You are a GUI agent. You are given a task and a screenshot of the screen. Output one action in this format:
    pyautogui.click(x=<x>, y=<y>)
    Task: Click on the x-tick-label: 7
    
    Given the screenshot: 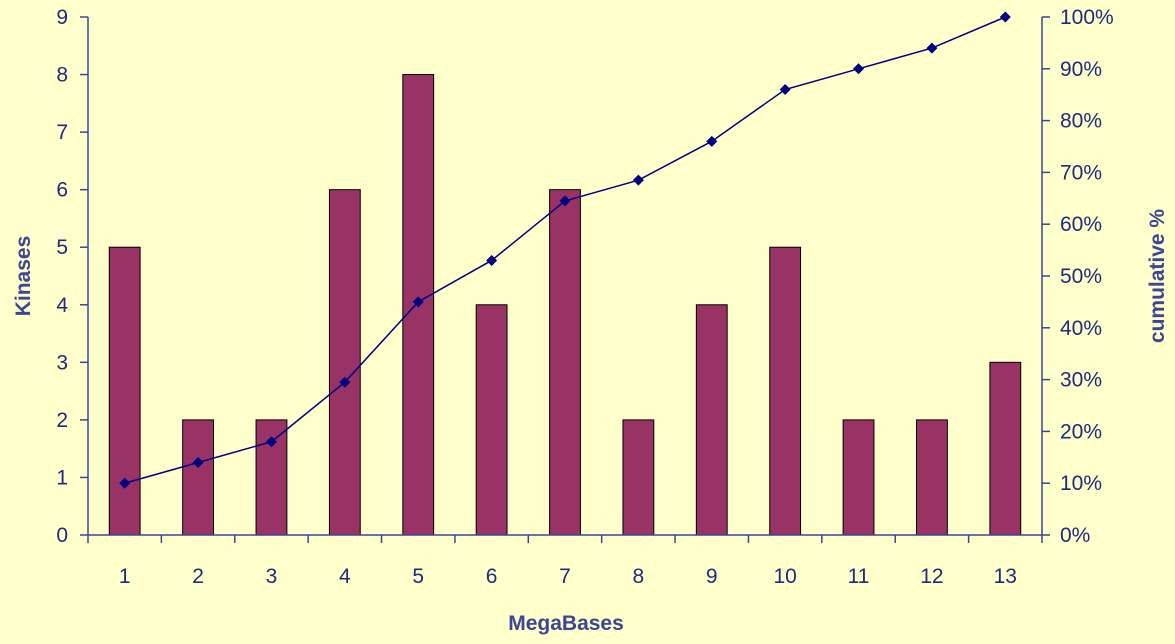 What is the action you would take?
    pyautogui.click(x=565, y=576)
    